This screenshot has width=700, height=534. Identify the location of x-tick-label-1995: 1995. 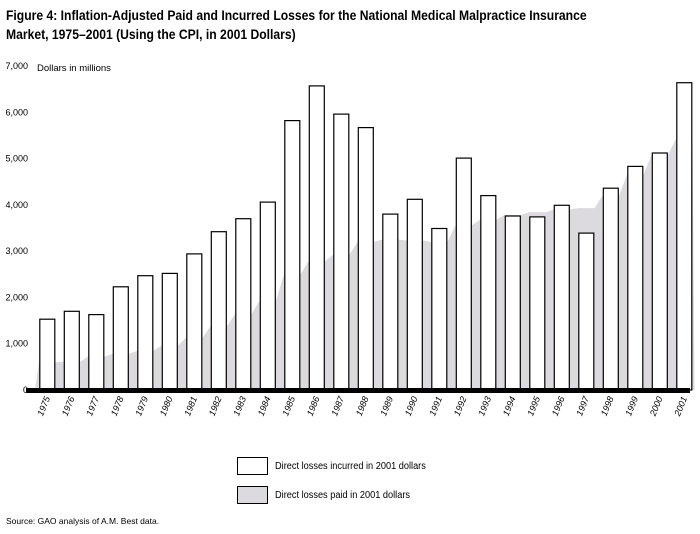
(533, 405).